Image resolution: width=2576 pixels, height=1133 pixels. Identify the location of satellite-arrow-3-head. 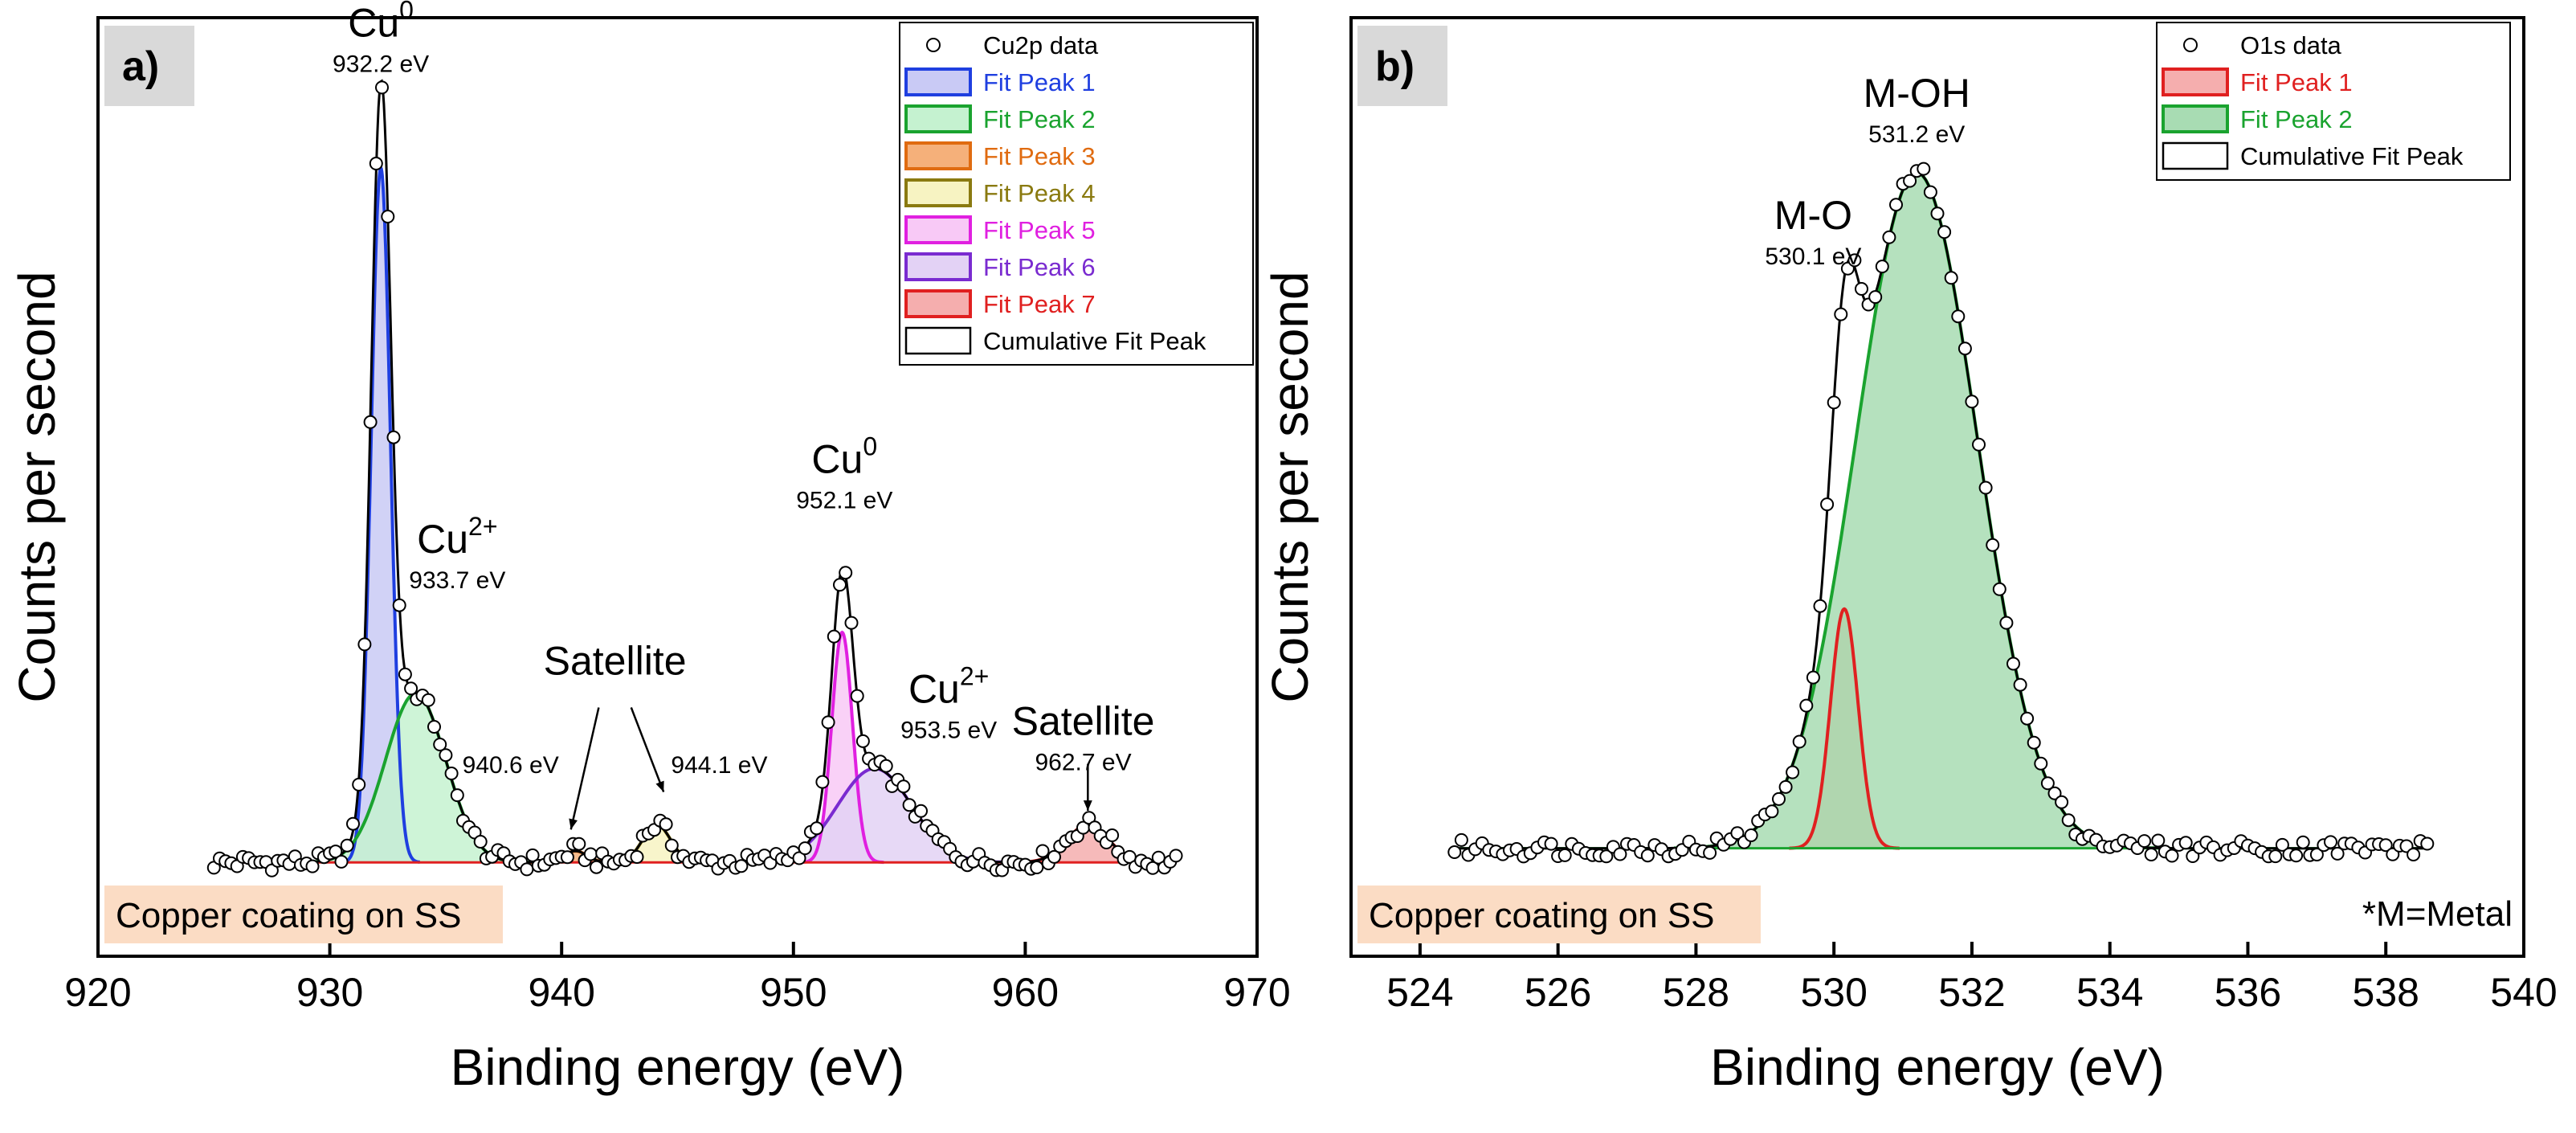
(1087, 805).